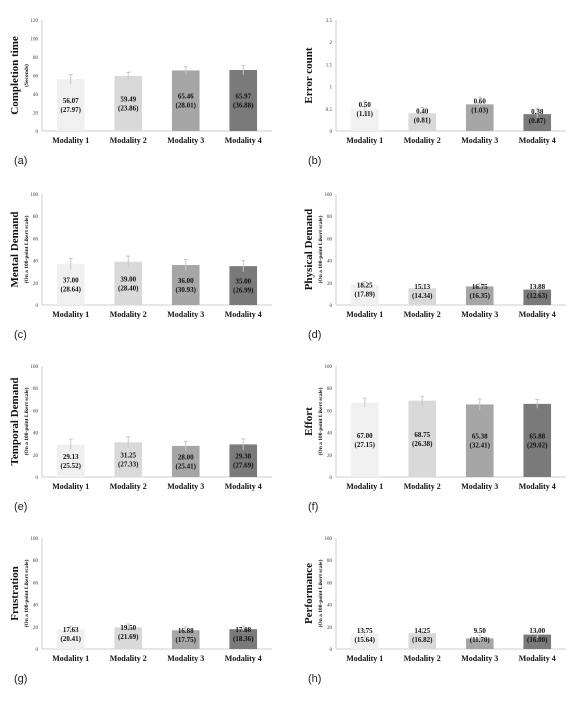 The image size is (581, 710). What do you see at coordinates (243, 639) in the screenshot?
I see `chart-g-sd-label-4: (18.36)` at bounding box center [243, 639].